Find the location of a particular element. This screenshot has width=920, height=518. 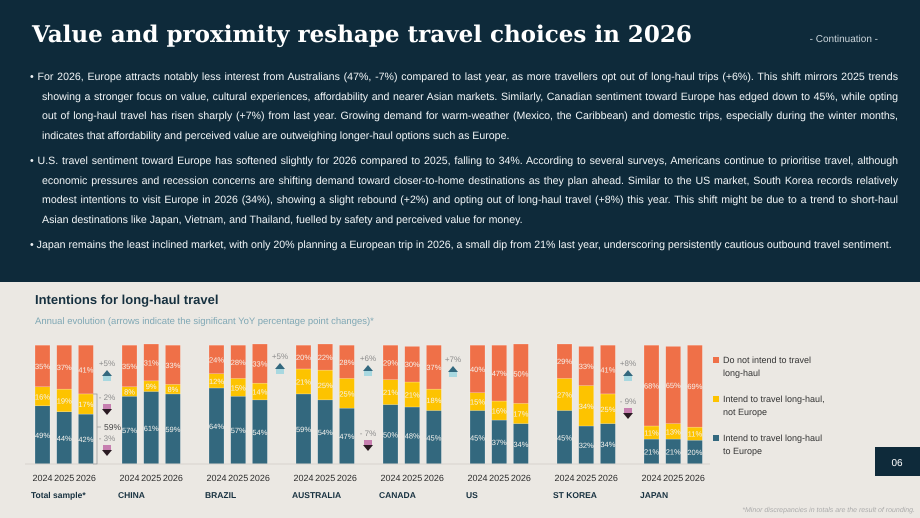

annotation: 59% is located at coordinates (113, 427).